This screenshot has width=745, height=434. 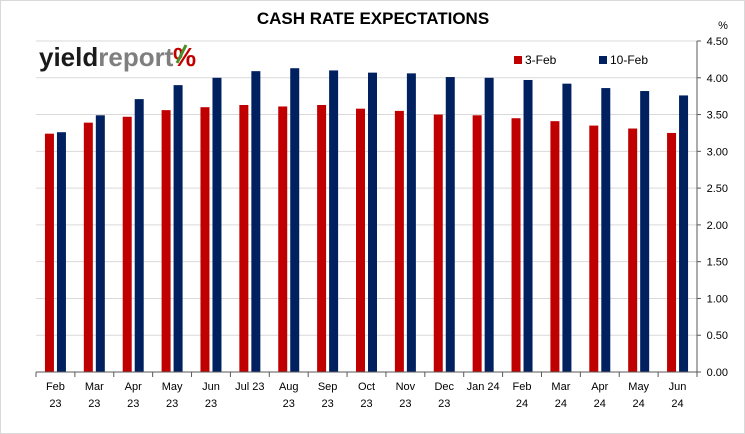 I want to click on x-tick-label: Dec, so click(x=444, y=387).